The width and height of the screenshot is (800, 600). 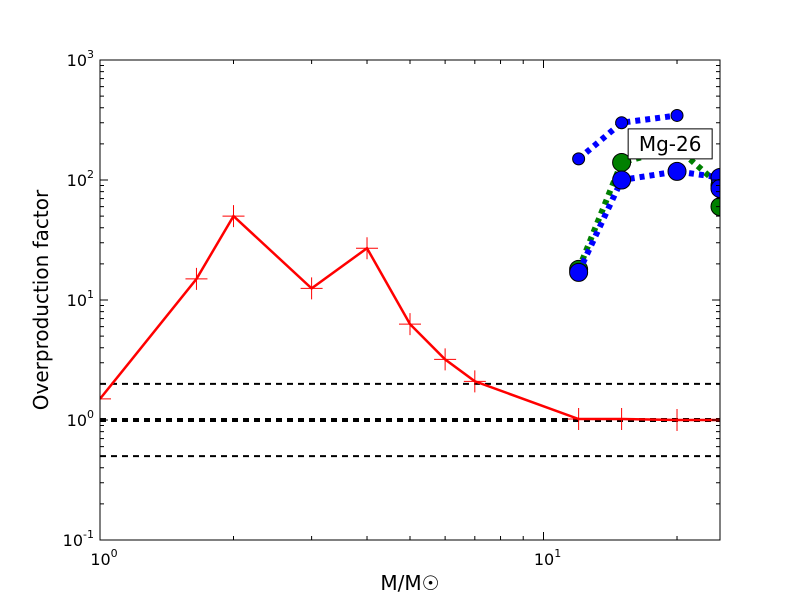 What do you see at coordinates (80, 179) in the screenshot?
I see `y-tick-label: 10²` at bounding box center [80, 179].